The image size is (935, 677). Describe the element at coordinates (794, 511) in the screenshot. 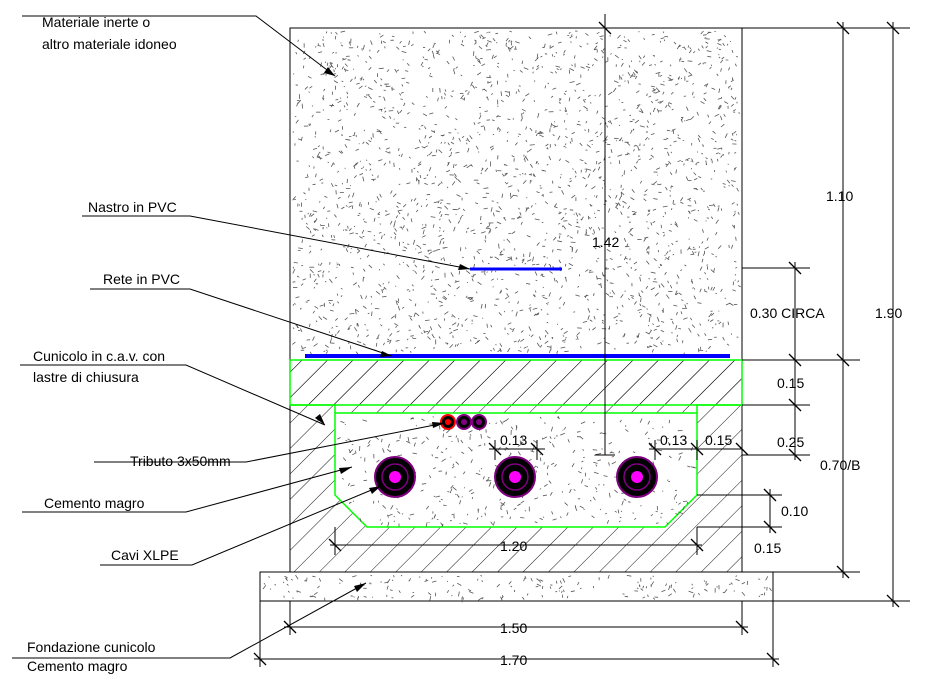

I see `dim-chamfer: 0.10` at that location.